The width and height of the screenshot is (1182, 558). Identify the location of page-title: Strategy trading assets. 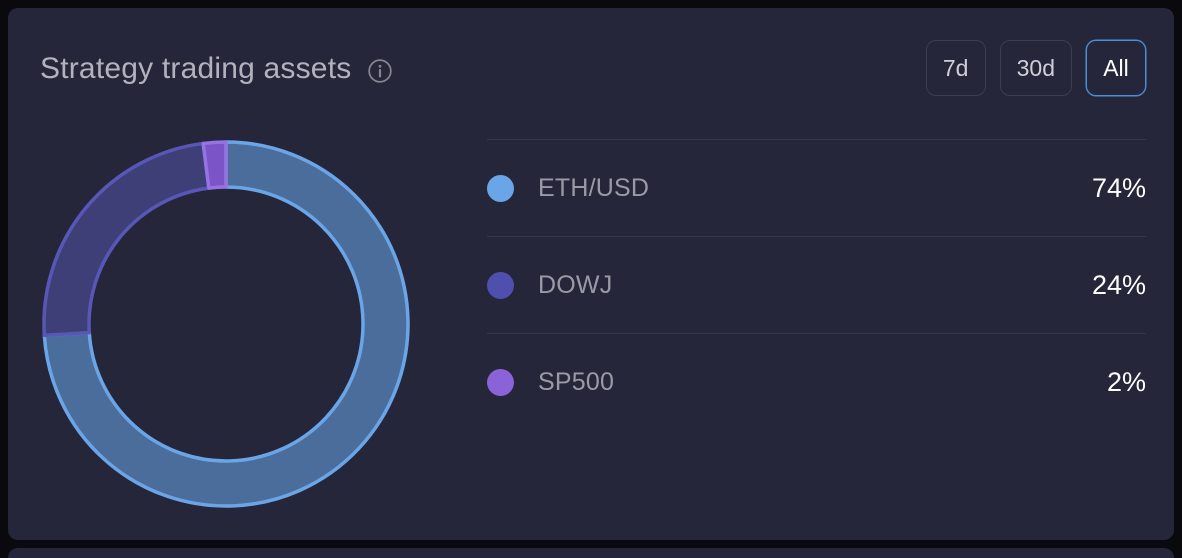
(196, 68).